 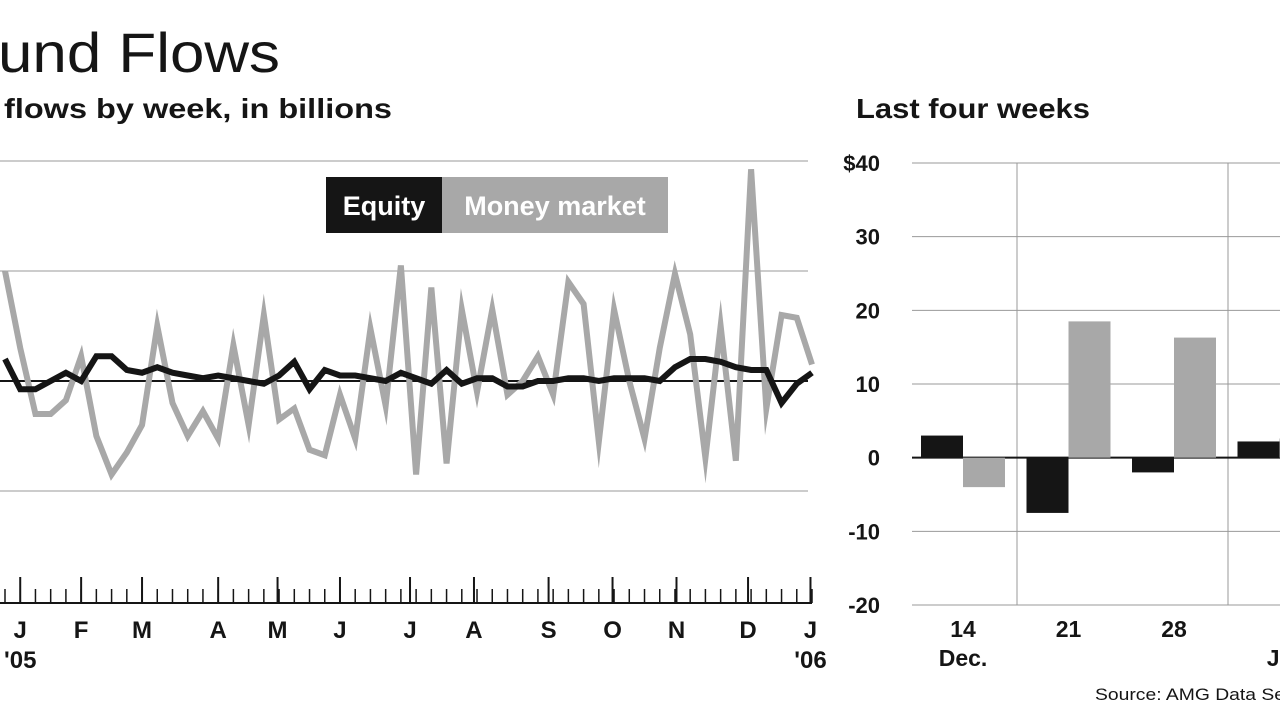 I want to click on x-sublabel: Ja, so click(x=1273, y=658).